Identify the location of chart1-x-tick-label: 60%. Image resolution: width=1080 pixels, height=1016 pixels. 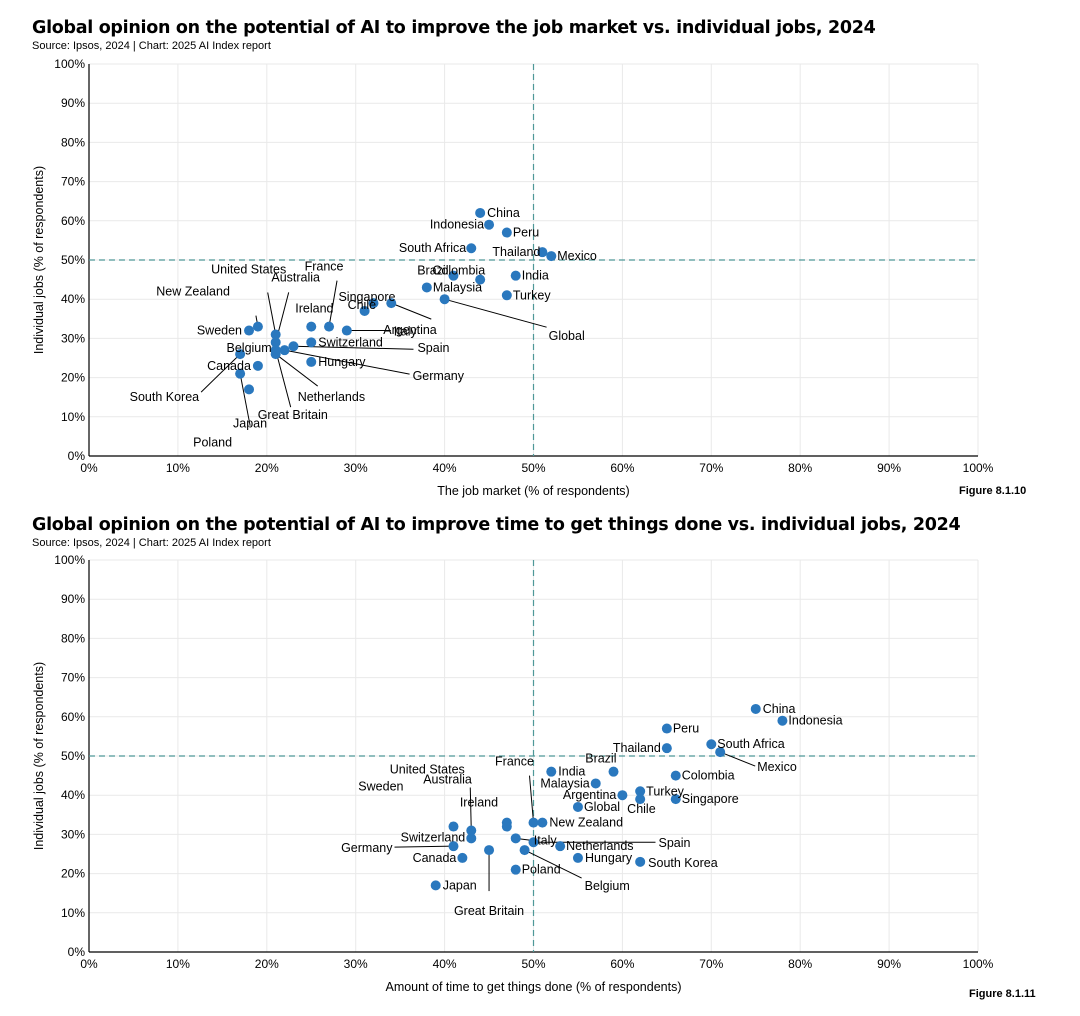
(622, 468).